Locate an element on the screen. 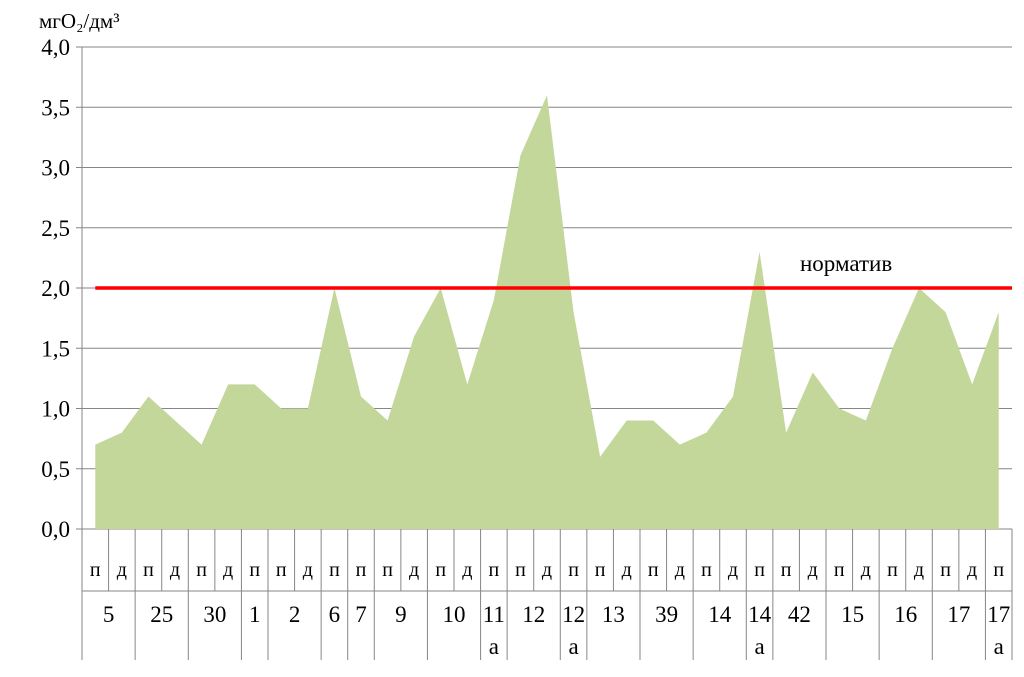  y-tick-label: 4,0 is located at coordinates (55, 47).